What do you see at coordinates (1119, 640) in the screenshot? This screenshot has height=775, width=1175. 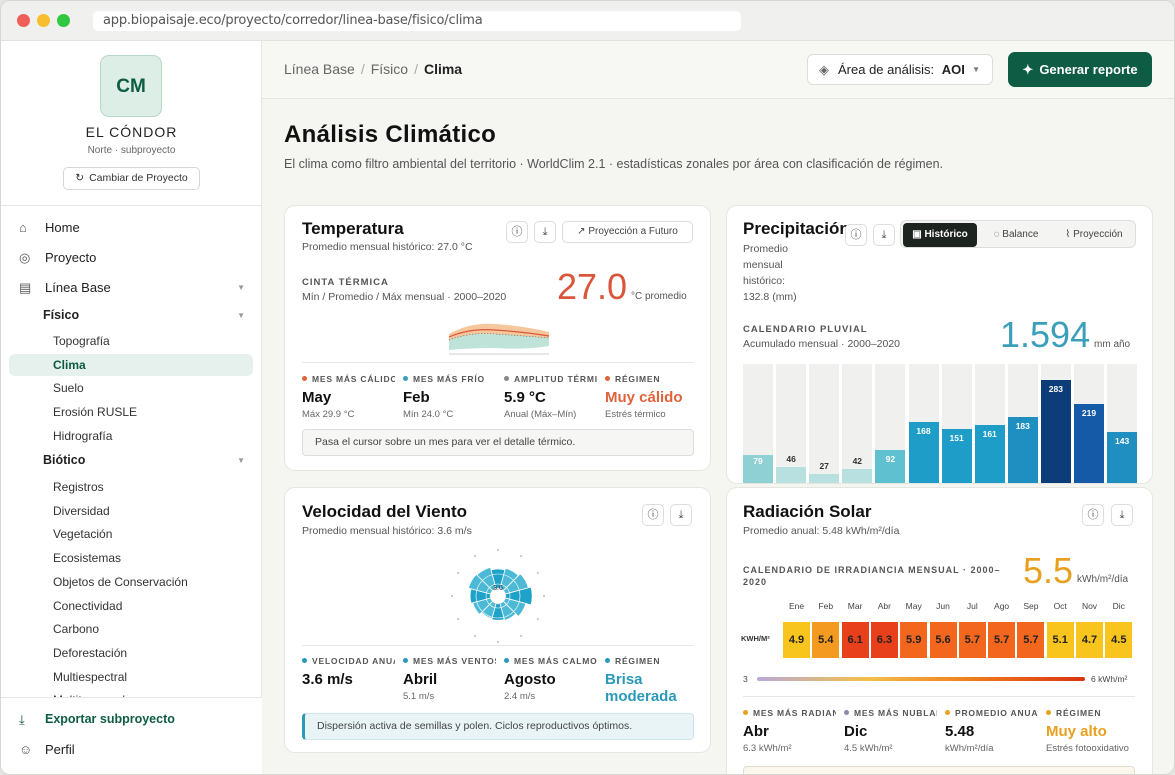 I see `irradiance-cell: 4.5` at bounding box center [1119, 640].